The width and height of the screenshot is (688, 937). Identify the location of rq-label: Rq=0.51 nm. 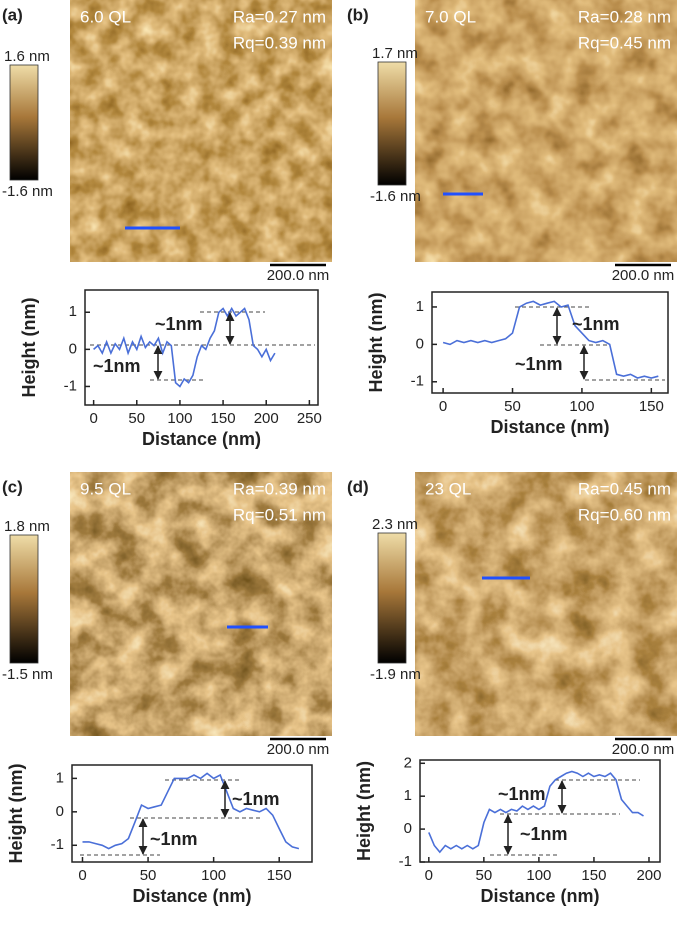
(279, 514).